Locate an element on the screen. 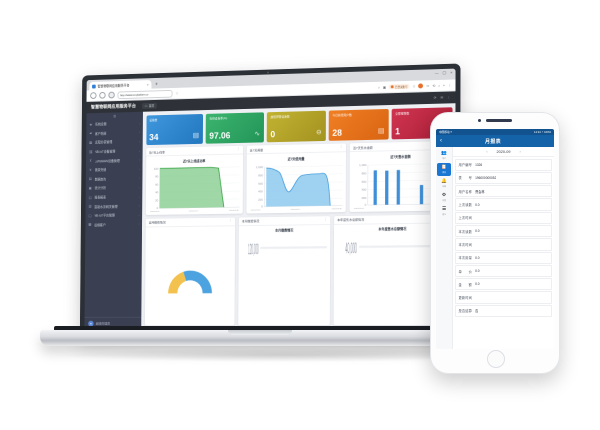  address-bar: http://www.iot-platform.cn is located at coordinates (145, 94).